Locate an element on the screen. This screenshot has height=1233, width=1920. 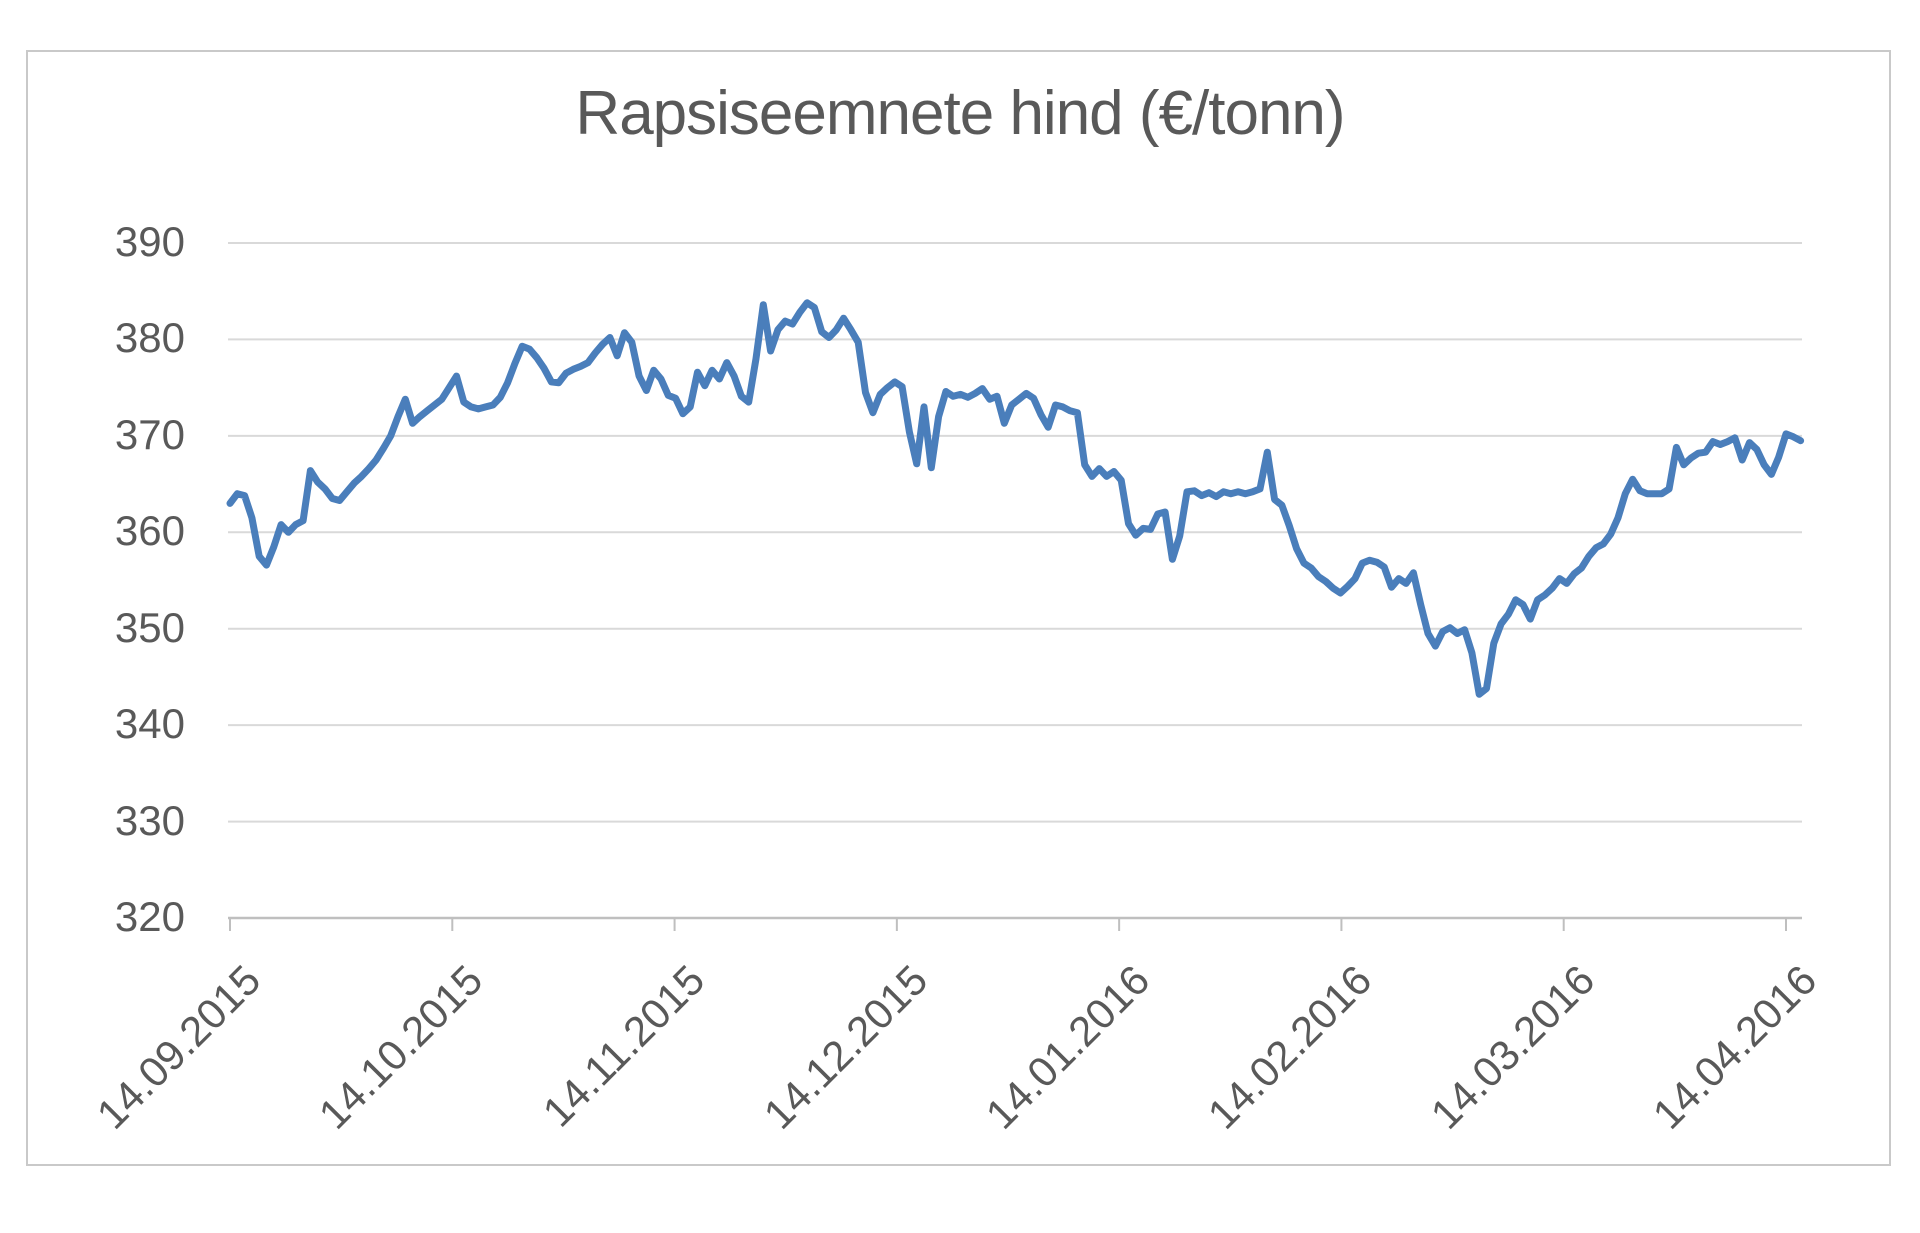
y-axis-label: 340 is located at coordinates (149, 724).